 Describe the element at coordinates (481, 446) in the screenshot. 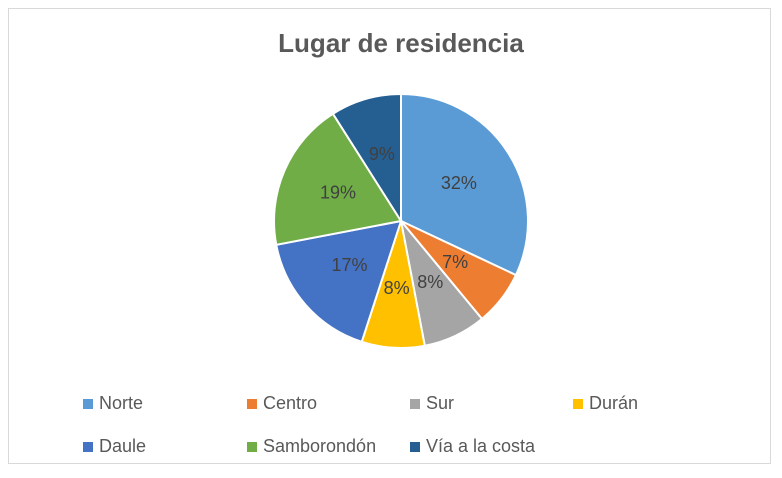

I see `legend-label: Vía a la costa` at that location.